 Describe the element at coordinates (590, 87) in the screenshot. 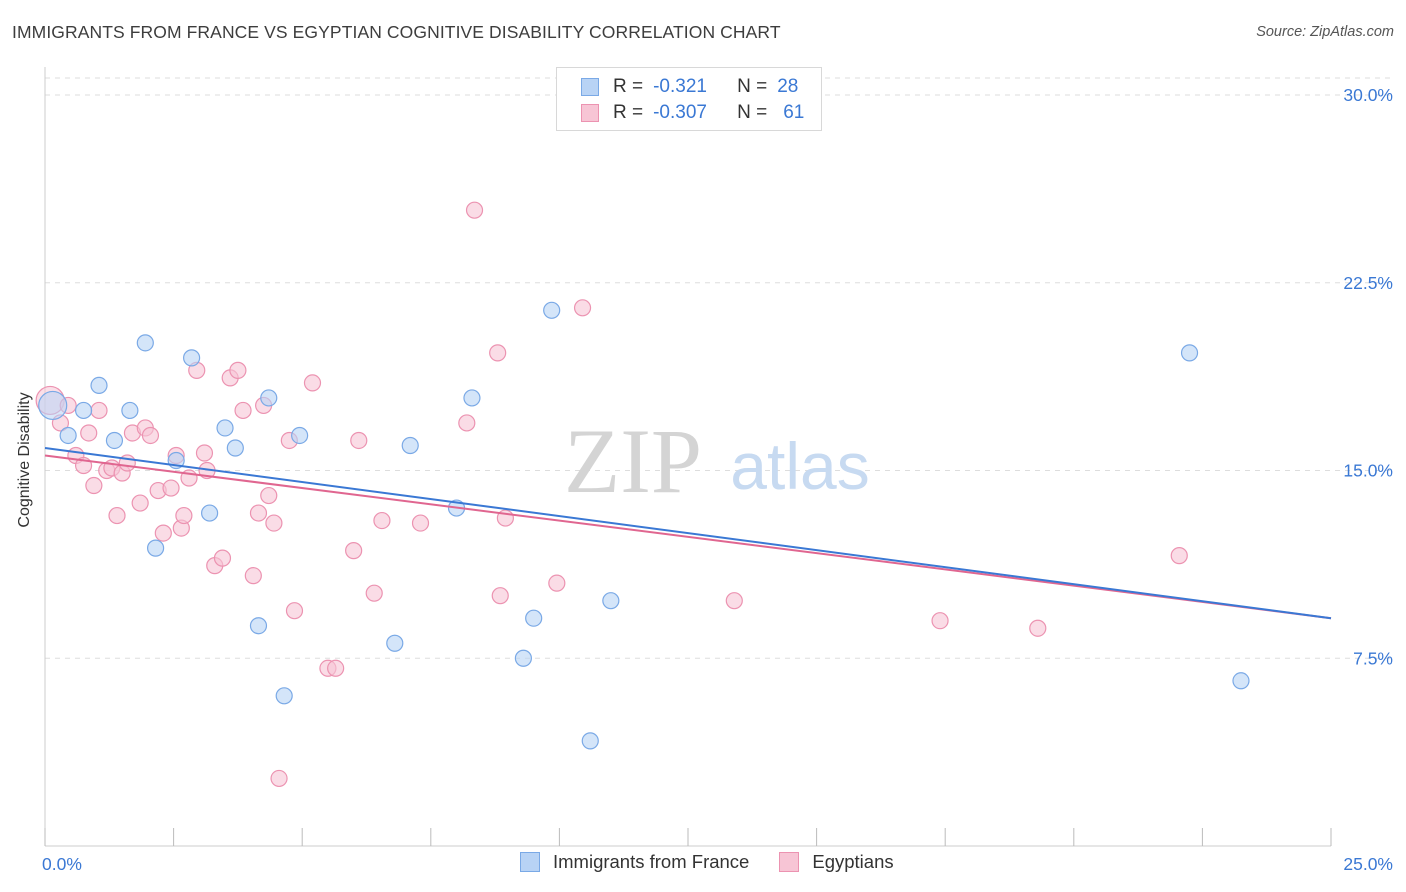

I see `france-swatch` at that location.